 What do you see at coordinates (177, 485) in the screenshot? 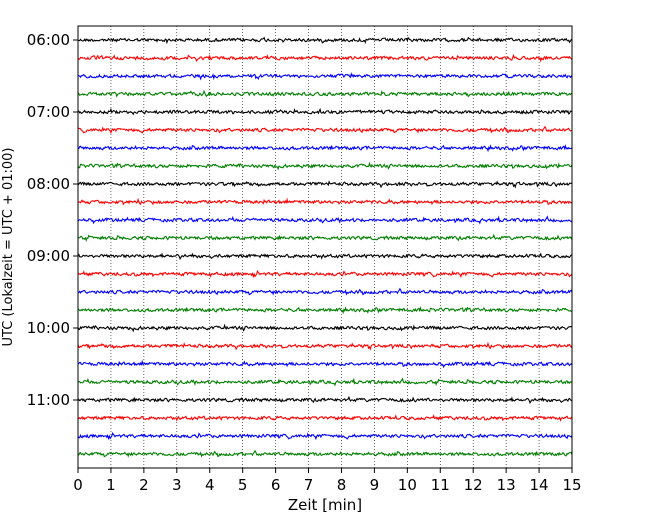
I see `x-tick-label: 3` at bounding box center [177, 485].